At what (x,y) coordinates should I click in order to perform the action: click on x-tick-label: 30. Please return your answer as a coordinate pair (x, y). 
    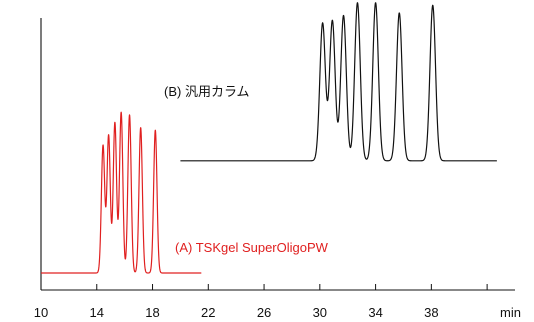
    Looking at the image, I should click on (320, 312).